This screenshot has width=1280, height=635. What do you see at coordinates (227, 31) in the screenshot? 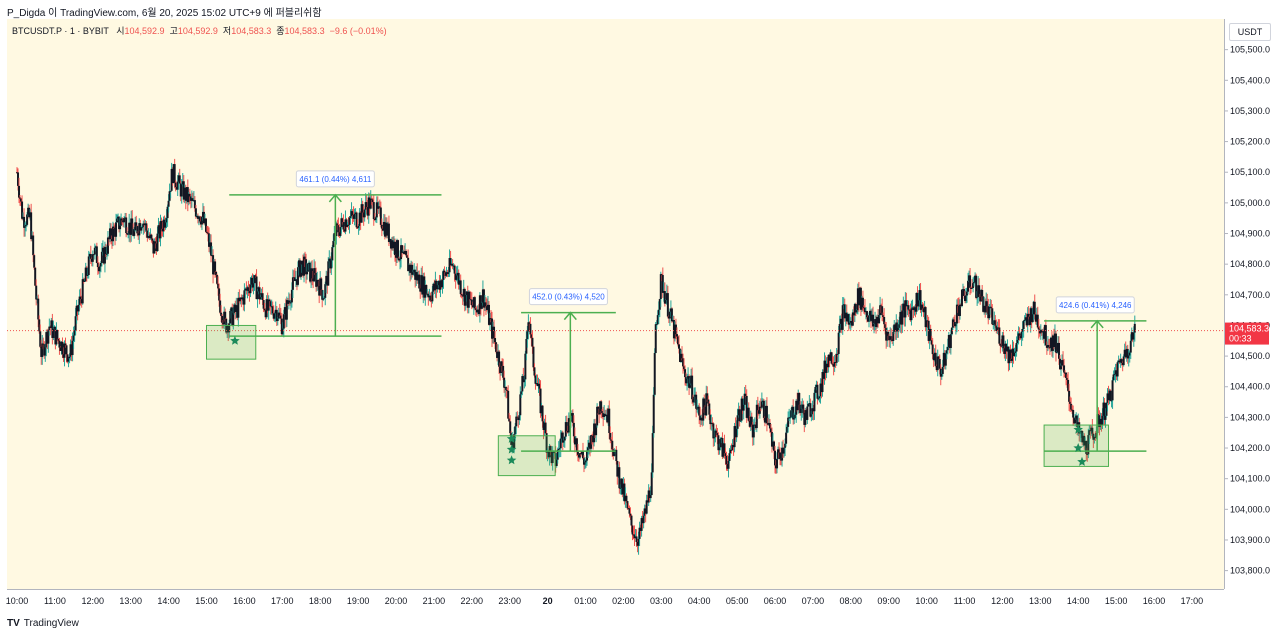
I see `low-label: 저` at bounding box center [227, 31].